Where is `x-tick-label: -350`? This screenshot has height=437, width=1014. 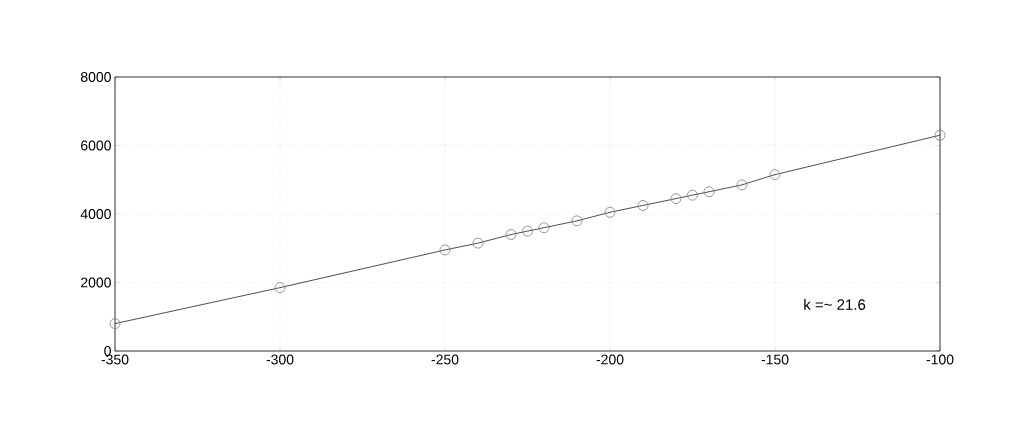 x-tick-label: -350 is located at coordinates (115, 359).